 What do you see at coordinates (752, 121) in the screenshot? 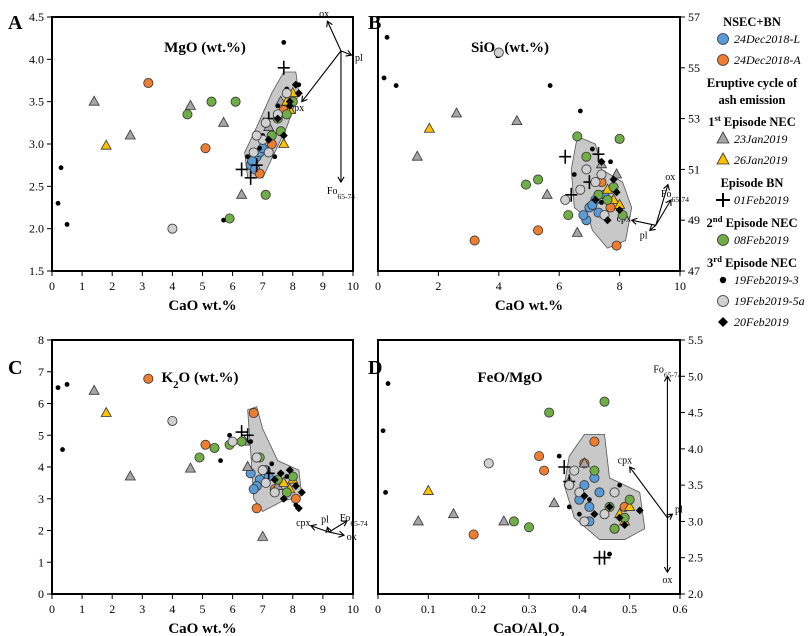
I see `legend-heading: 1st Episode NEC` at bounding box center [752, 121].